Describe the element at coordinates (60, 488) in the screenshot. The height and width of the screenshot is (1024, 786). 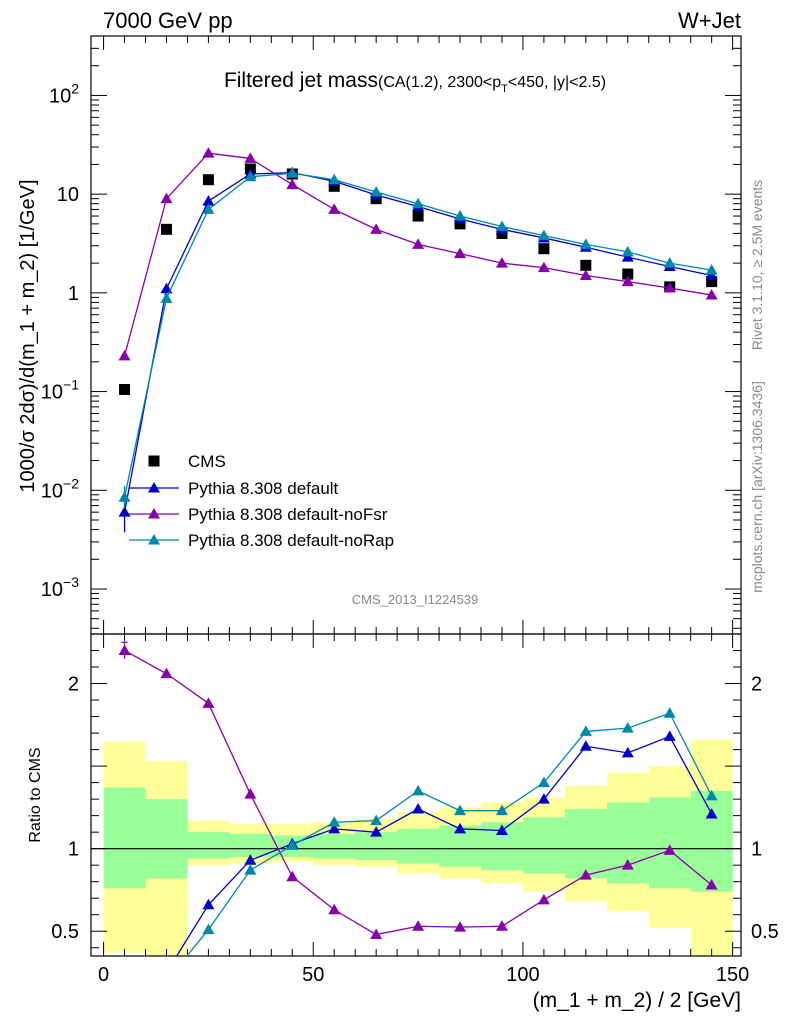
I see `y-tick-label: 10⁻²` at that location.